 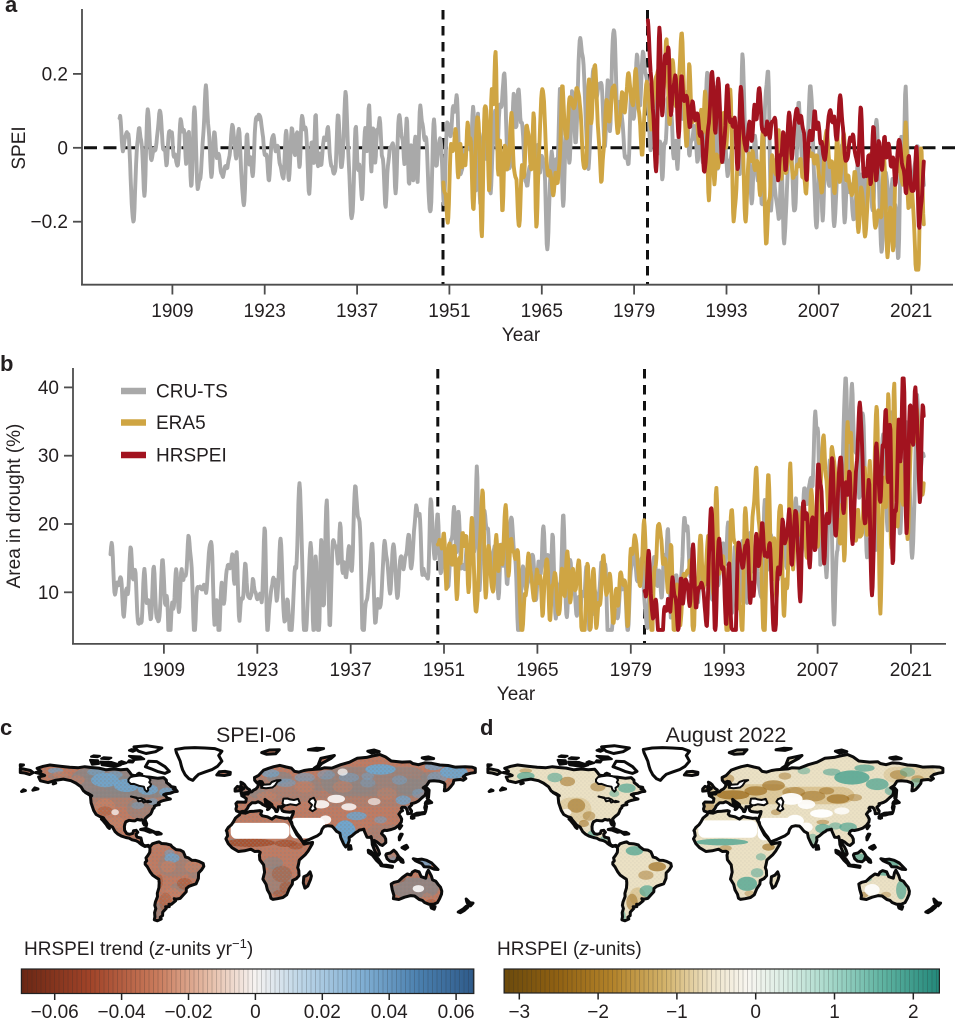 What do you see at coordinates (569, 949) in the screenshot?
I see `svg-text: HRSPEI (z-units)` at bounding box center [569, 949].